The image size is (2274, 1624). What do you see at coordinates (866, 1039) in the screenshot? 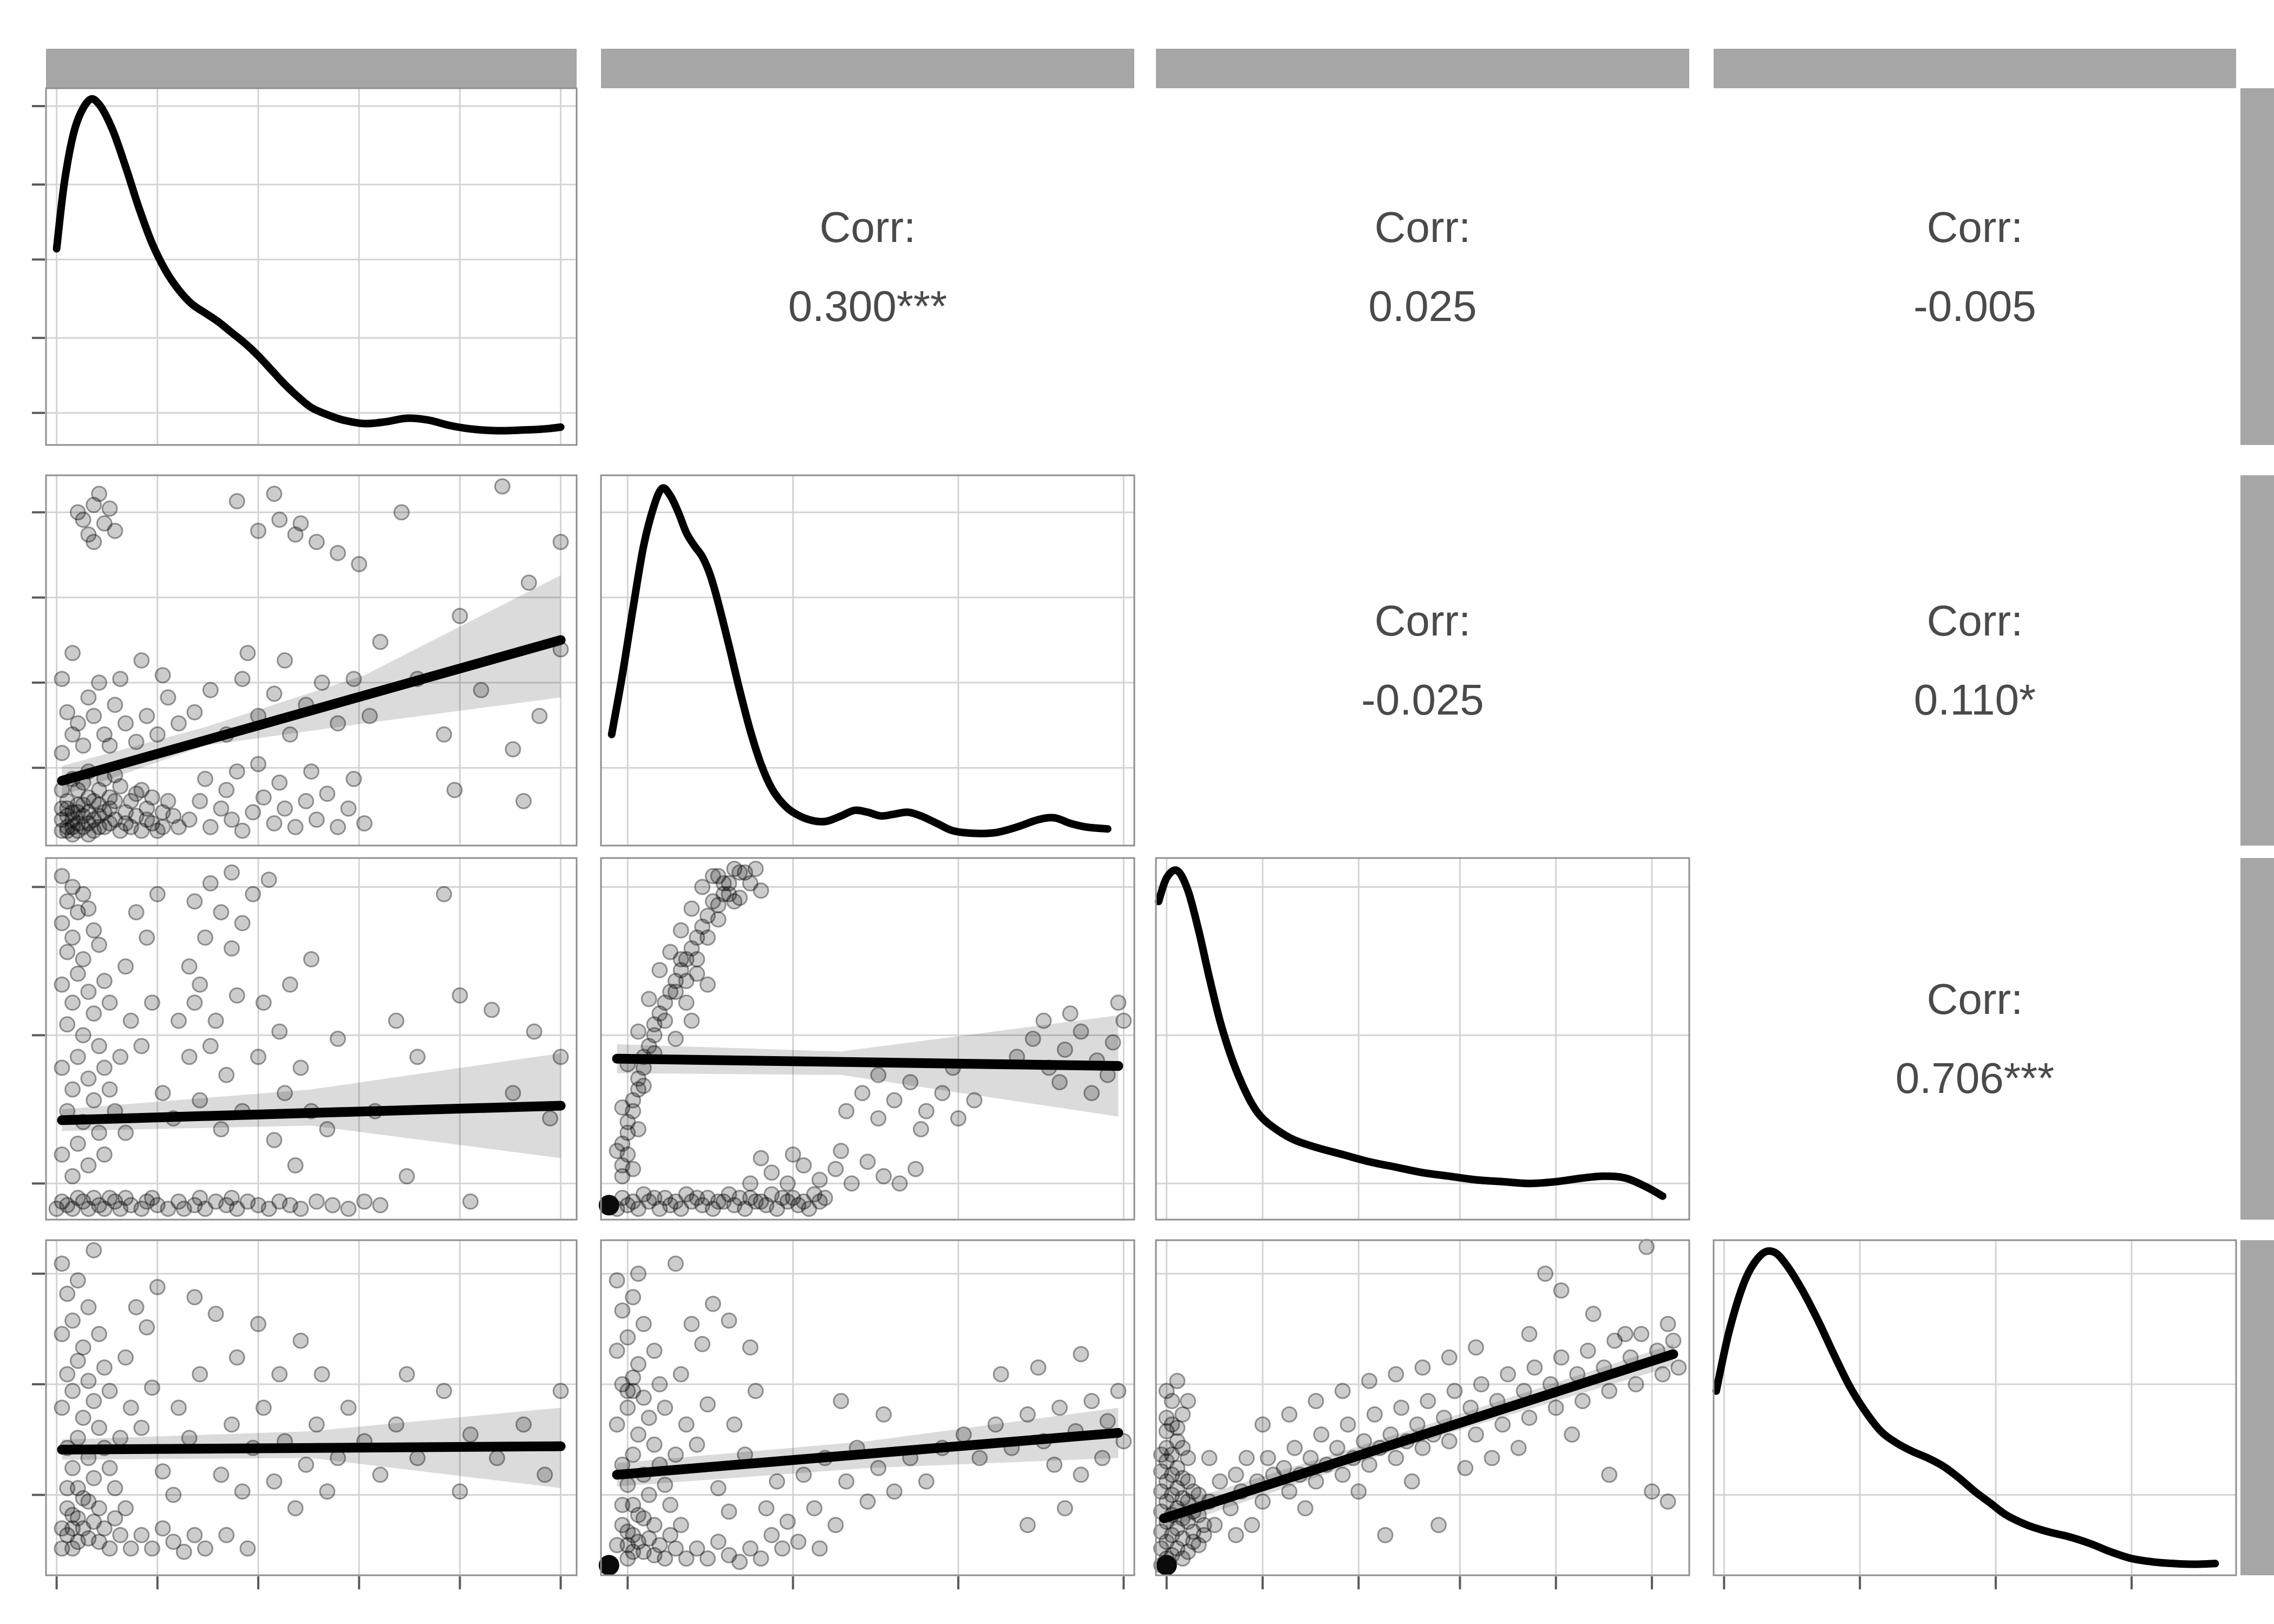
I see `scatter-panel-r3c2` at bounding box center [866, 1039].